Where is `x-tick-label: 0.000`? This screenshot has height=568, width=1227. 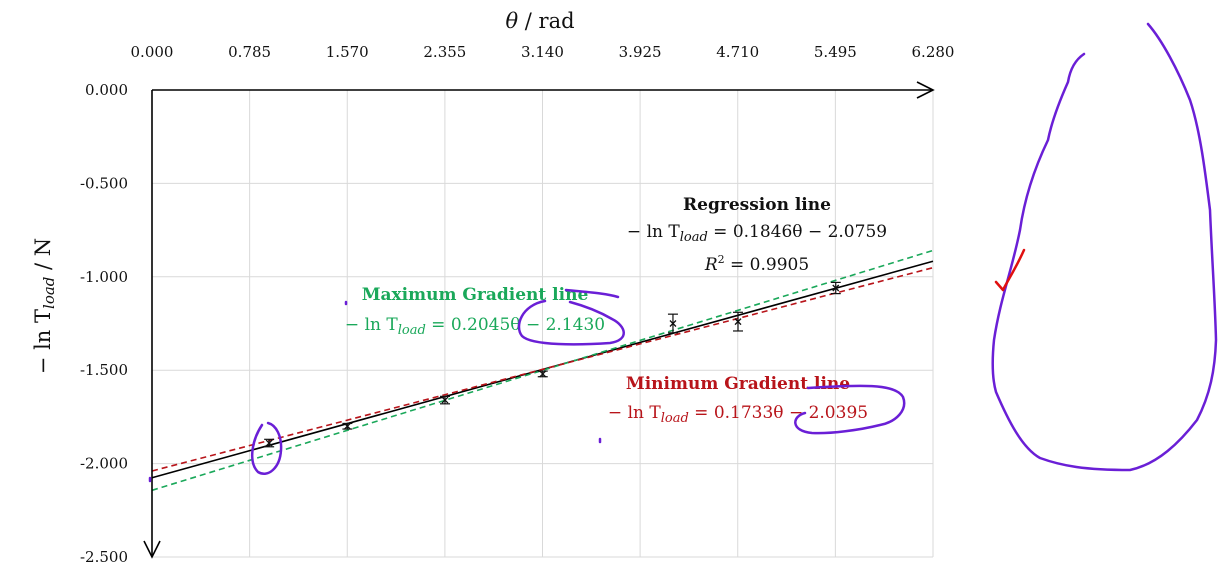
x-tick-label: 0.000 is located at coordinates (152, 52).